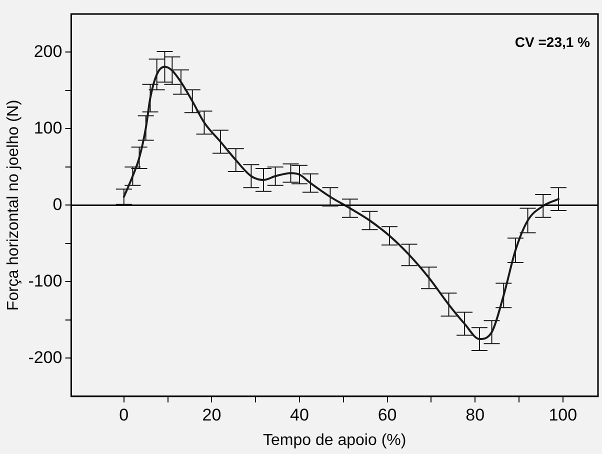 This screenshot has width=602, height=454. Describe the element at coordinates (212, 414) in the screenshot. I see `x-tick-label: 20` at that location.